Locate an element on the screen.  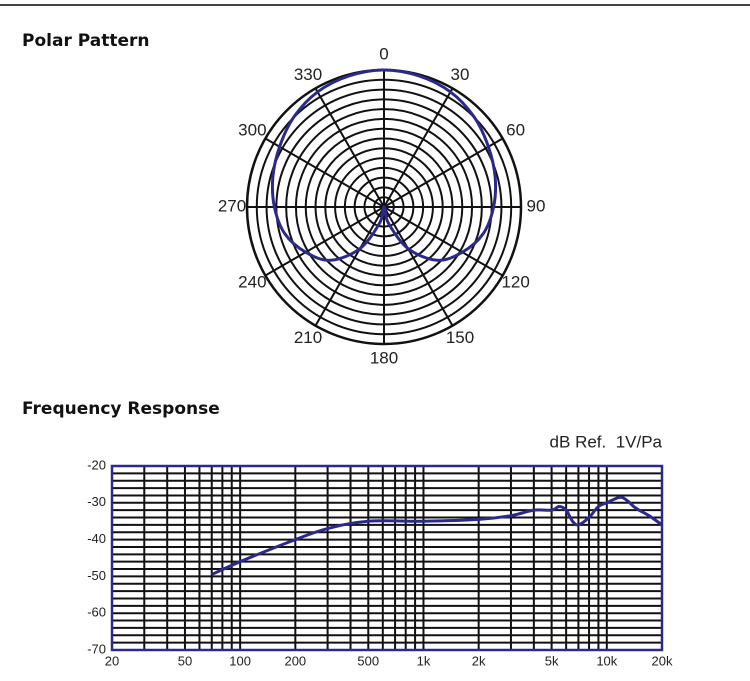
response-curve is located at coordinates (437, 535).